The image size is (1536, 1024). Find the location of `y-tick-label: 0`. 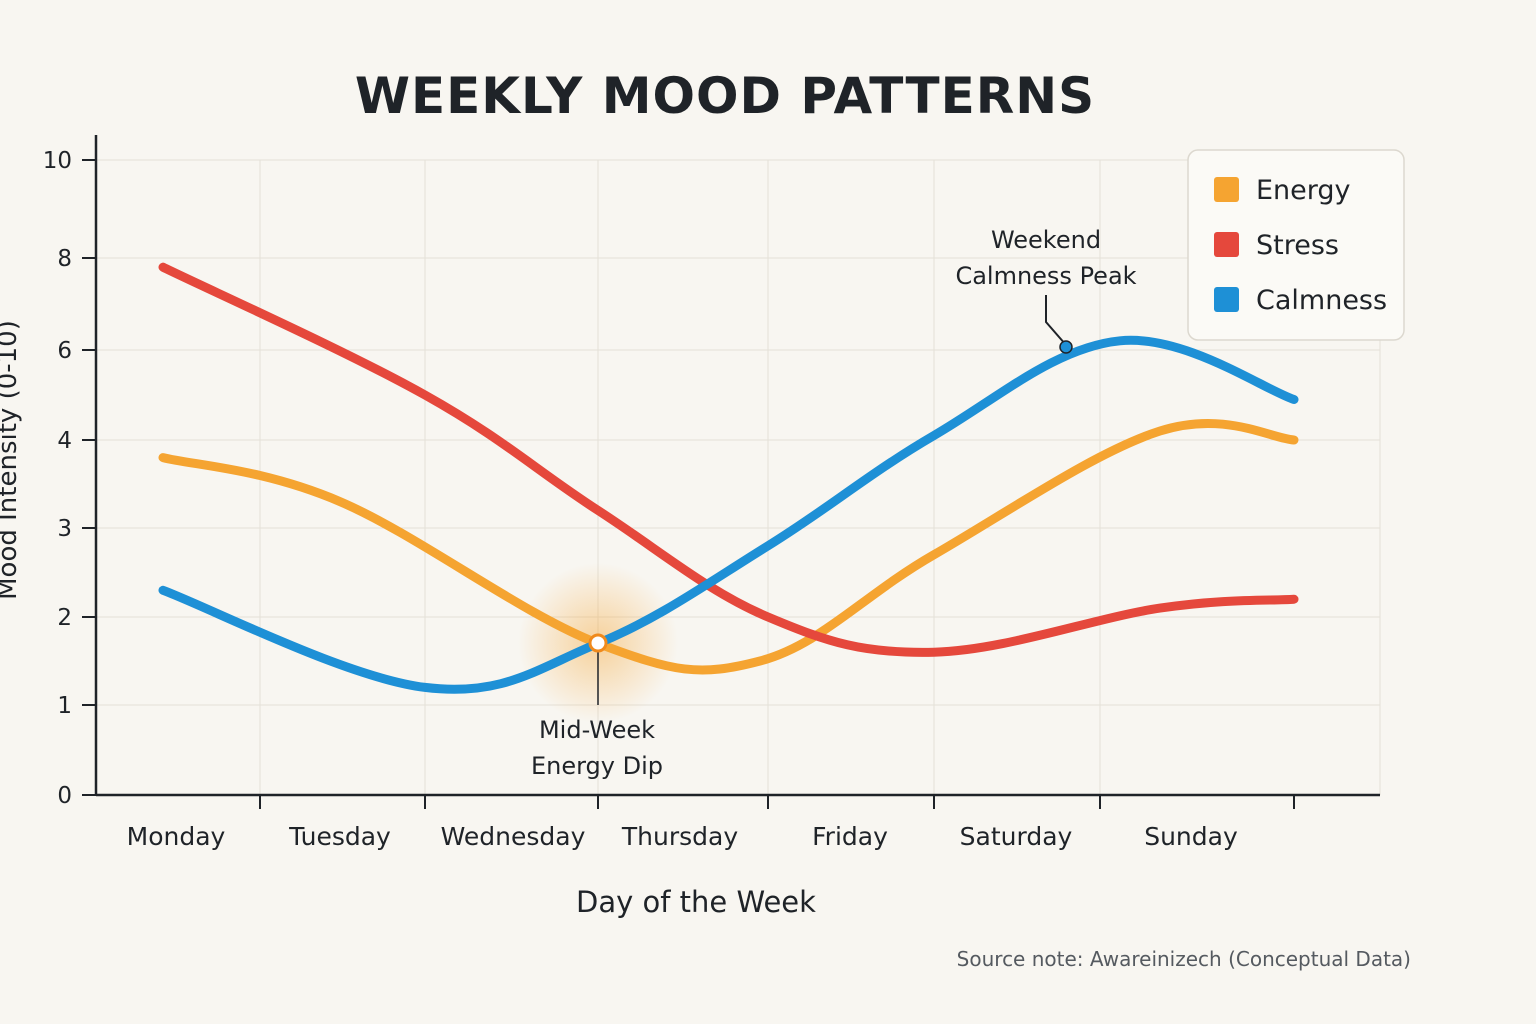

y-tick-label: 0 is located at coordinates (64, 796).